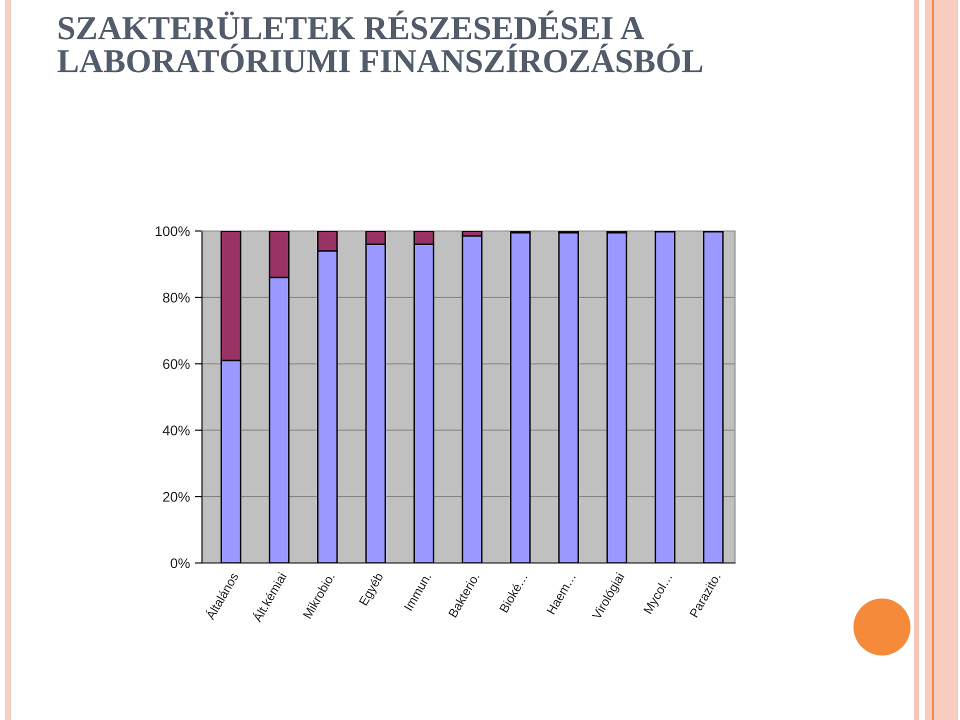 This screenshot has height=720, width=960. What do you see at coordinates (176, 497) in the screenshot?
I see `y-tick-label: 20%` at bounding box center [176, 497].